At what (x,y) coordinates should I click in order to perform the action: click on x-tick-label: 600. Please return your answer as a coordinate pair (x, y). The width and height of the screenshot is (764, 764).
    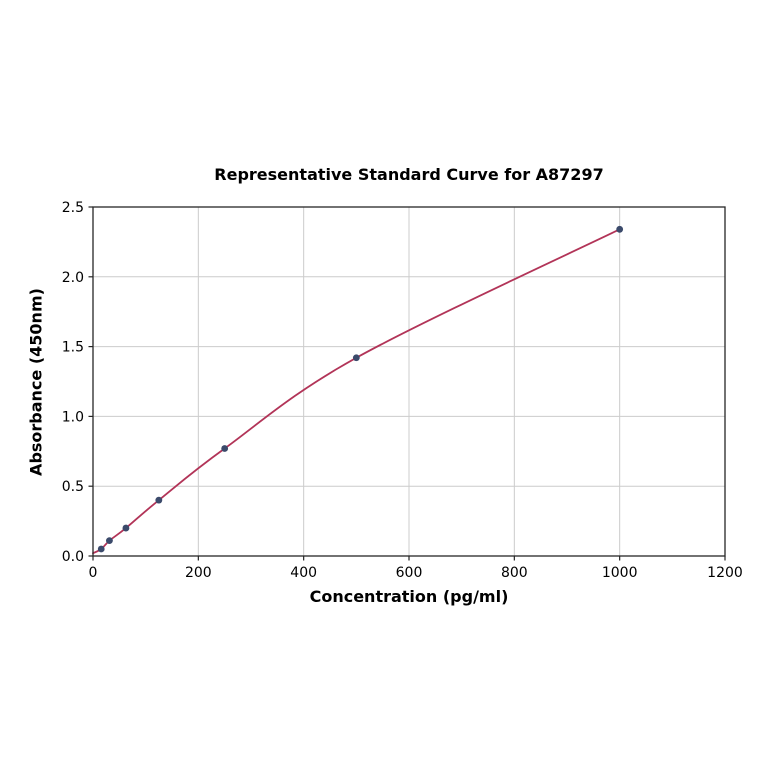
    Looking at the image, I should click on (409, 573).